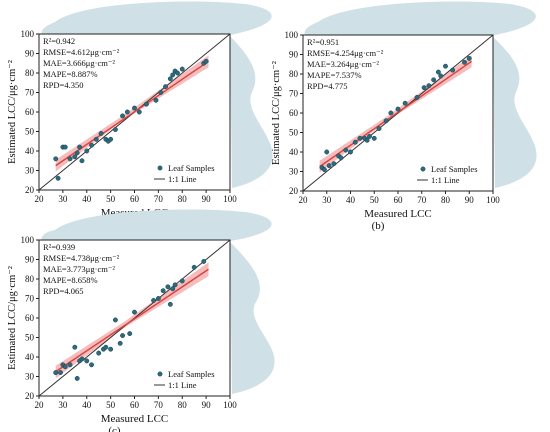 This screenshot has height=432, width=550. I want to click on stat-line: RMSE=4.254μg·cm⁻², so click(345, 53).